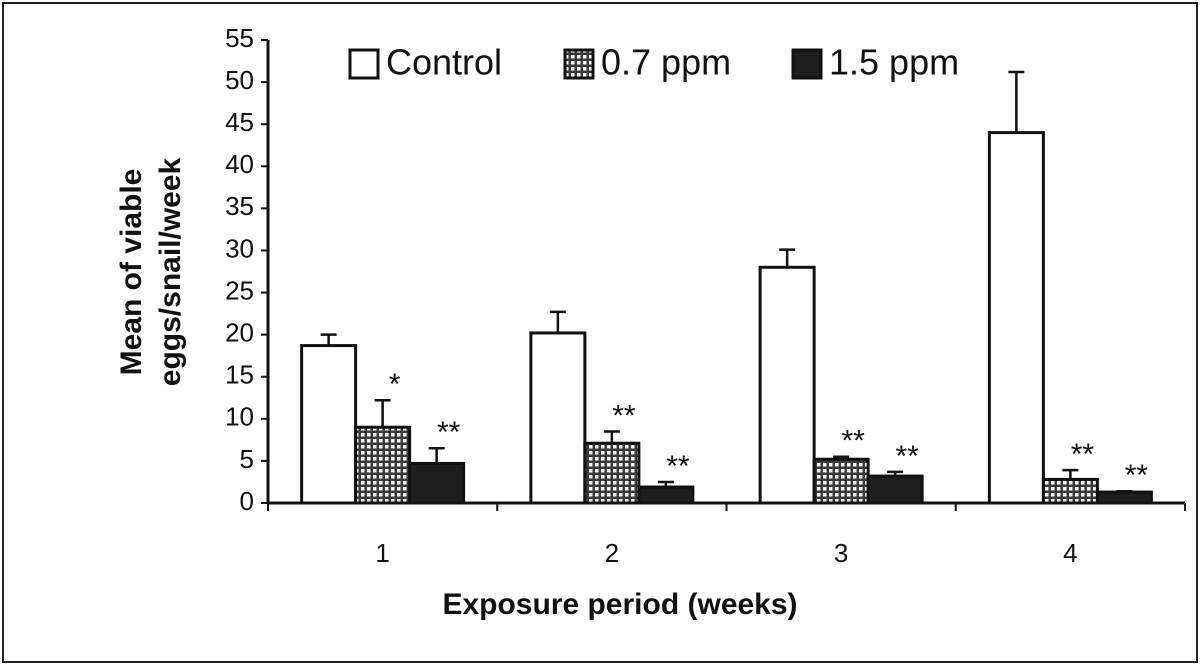  I want to click on legend-label: Control, so click(444, 62).